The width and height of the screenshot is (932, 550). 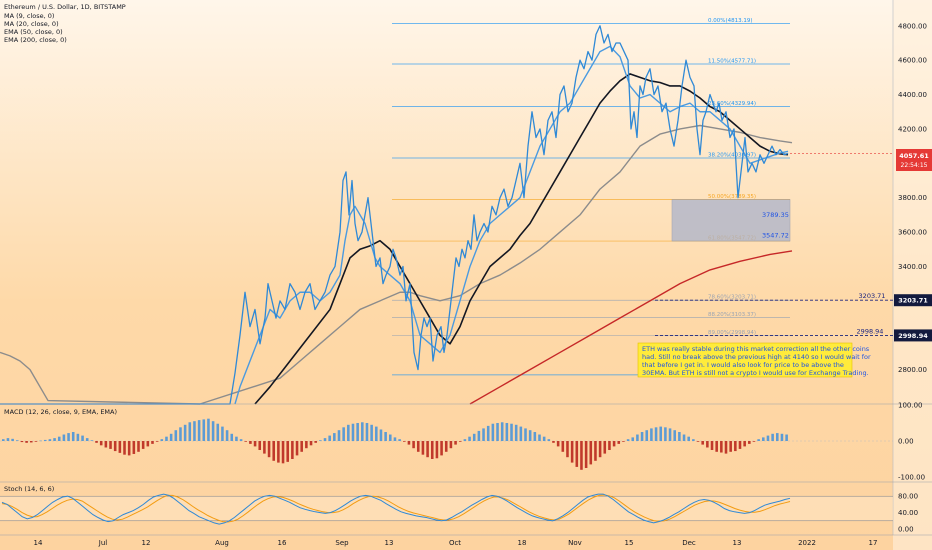 I want to click on bar-countdown: 22:54:15, so click(x=914, y=165).